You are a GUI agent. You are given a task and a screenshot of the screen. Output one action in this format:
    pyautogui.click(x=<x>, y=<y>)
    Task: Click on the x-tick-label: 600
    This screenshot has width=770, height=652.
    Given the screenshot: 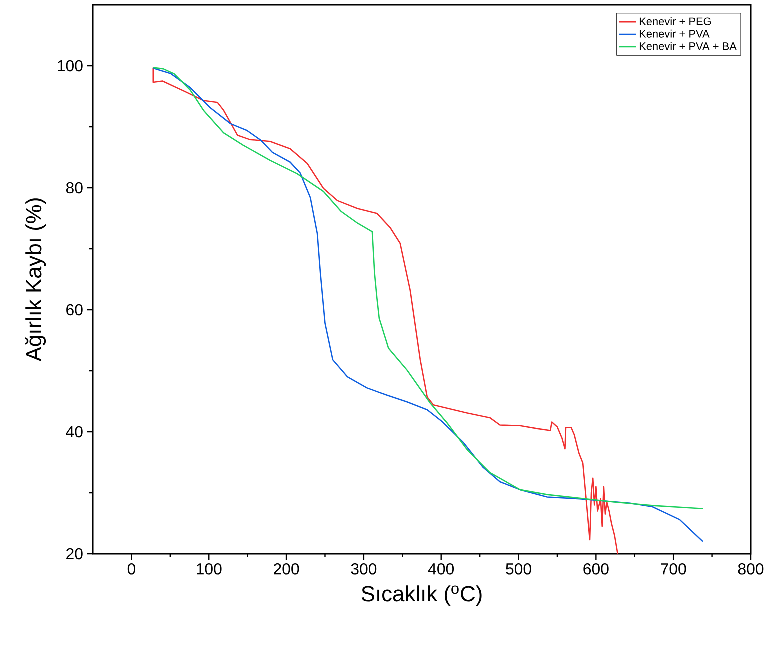 What is the action you would take?
    pyautogui.click(x=596, y=569)
    